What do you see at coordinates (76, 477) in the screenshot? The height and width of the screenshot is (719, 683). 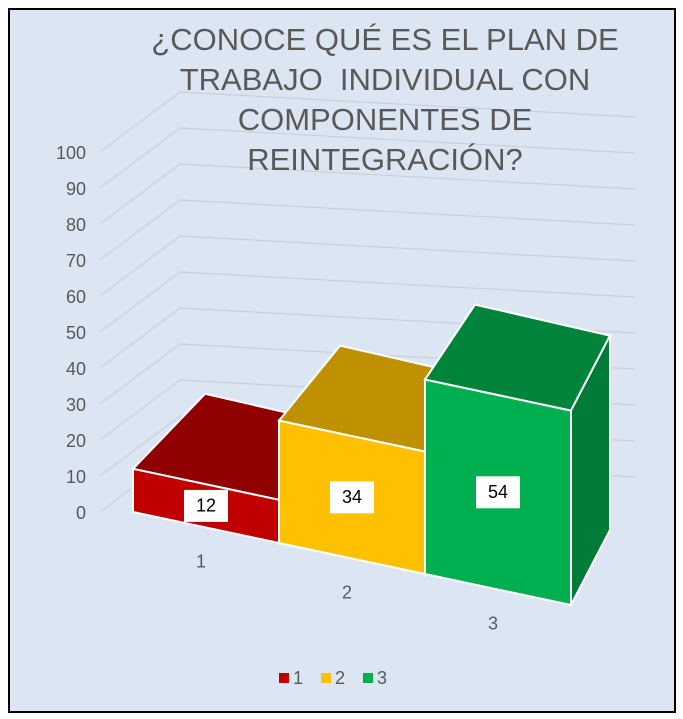 I see `y-tick-label: 10` at bounding box center [76, 477].